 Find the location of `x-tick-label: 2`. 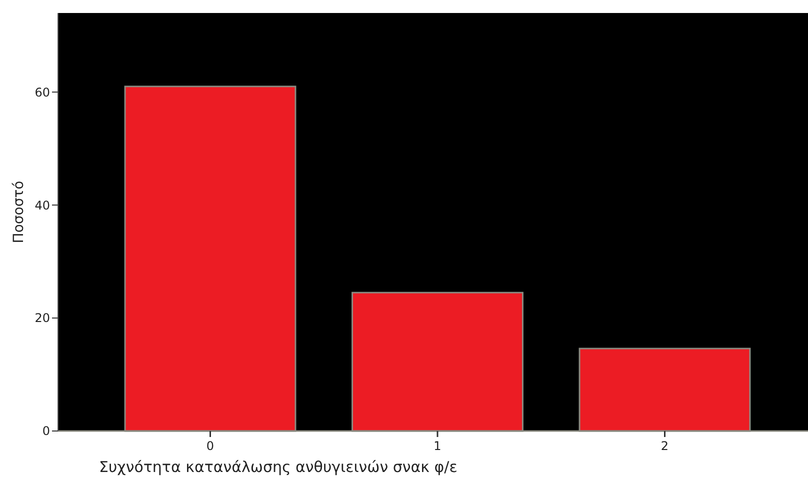

x-tick-label: 2 is located at coordinates (664, 446).